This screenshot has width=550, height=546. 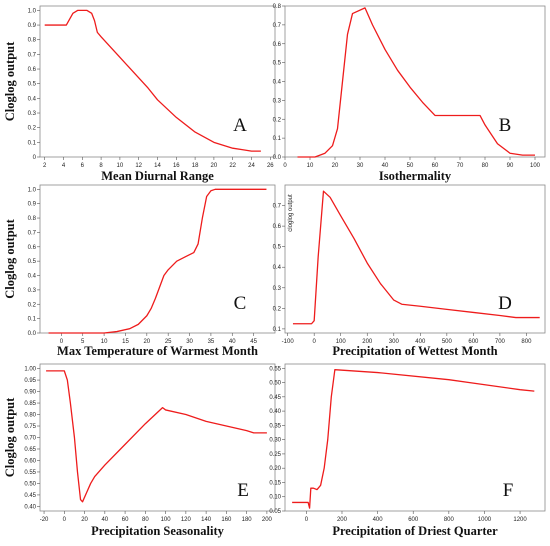 I want to click on x-tick-label: 8, so click(x=101, y=166).